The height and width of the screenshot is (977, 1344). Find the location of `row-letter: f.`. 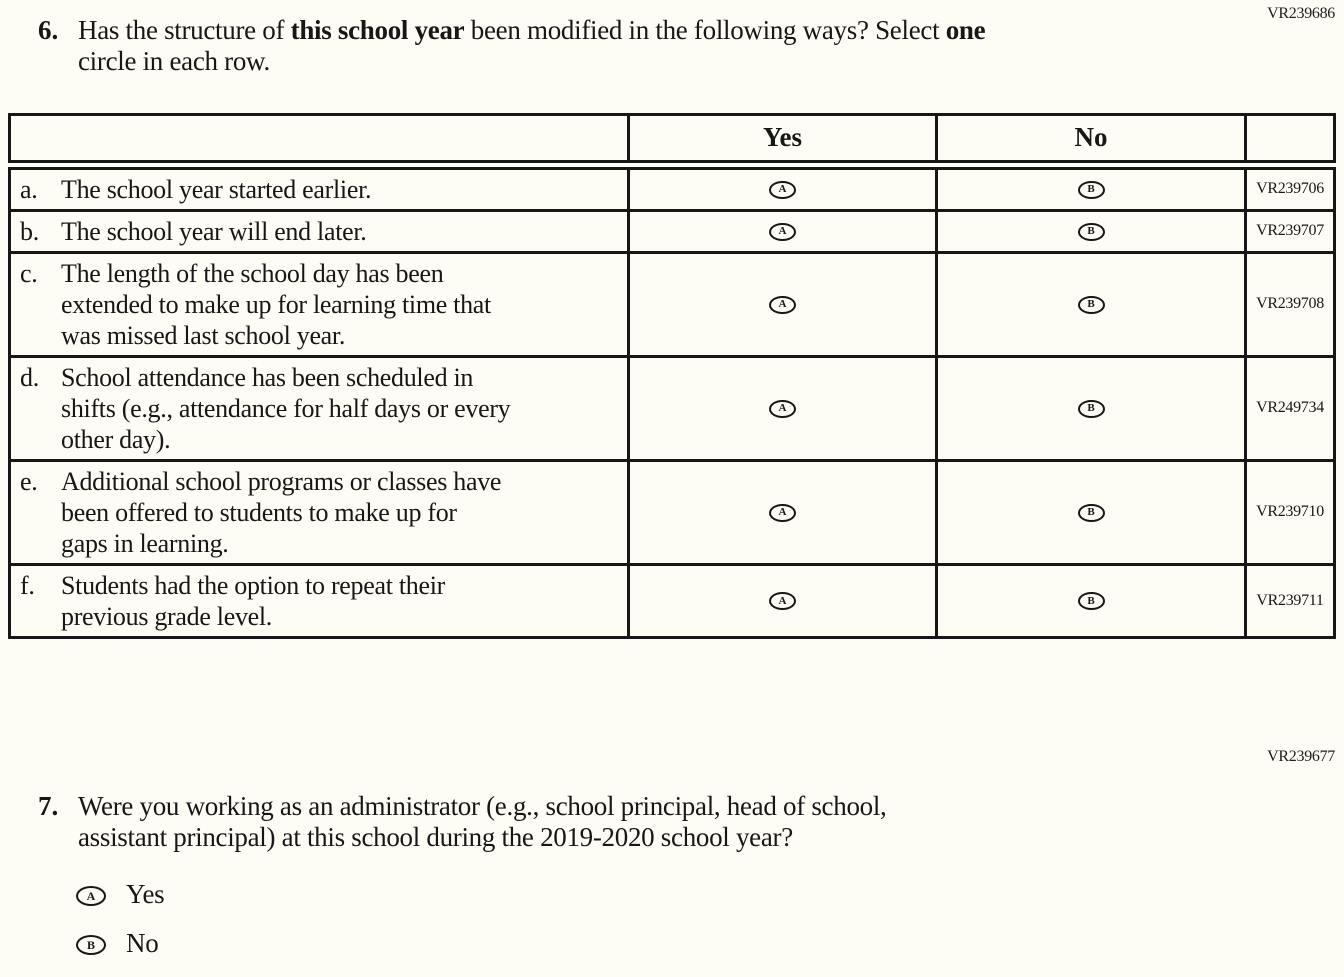

row-letter: f. is located at coordinates (27, 585).